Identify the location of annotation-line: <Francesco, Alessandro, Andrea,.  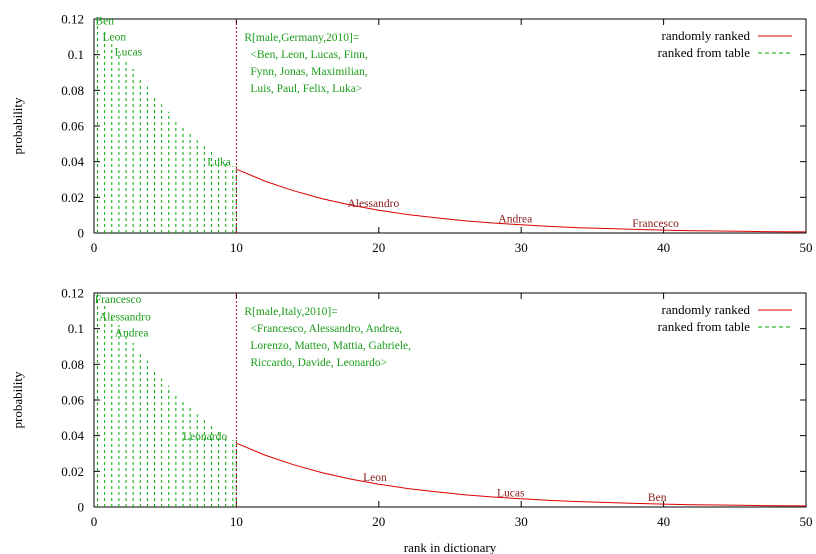
(326, 329).